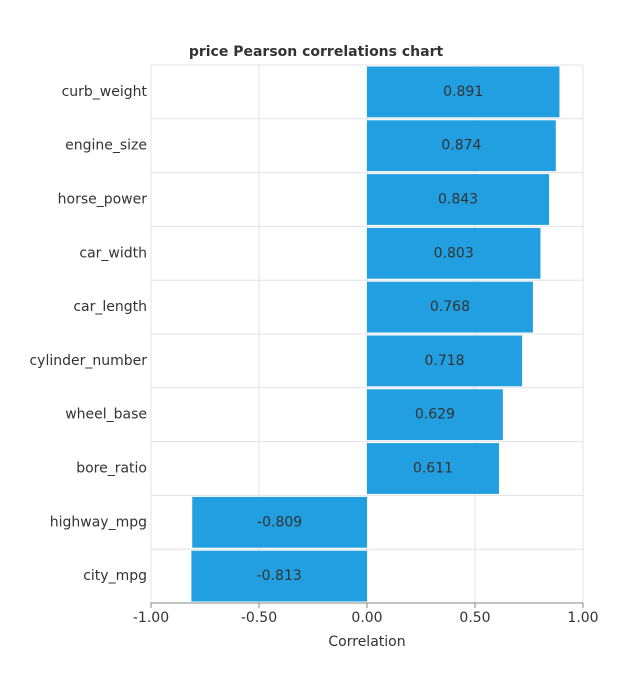  I want to click on data-label: -0.813, so click(279, 576).